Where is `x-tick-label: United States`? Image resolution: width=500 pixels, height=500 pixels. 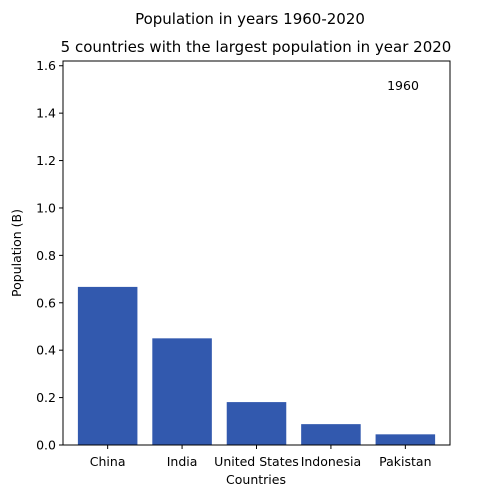
x-tick-label: United States is located at coordinates (256, 461).